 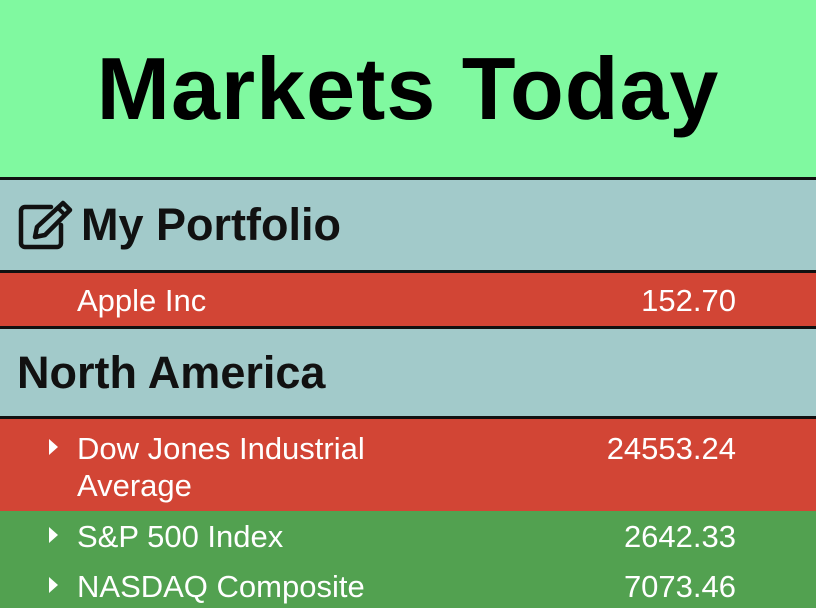 I want to click on list-item: S&P 500 Index 2642.33, so click(x=408, y=536).